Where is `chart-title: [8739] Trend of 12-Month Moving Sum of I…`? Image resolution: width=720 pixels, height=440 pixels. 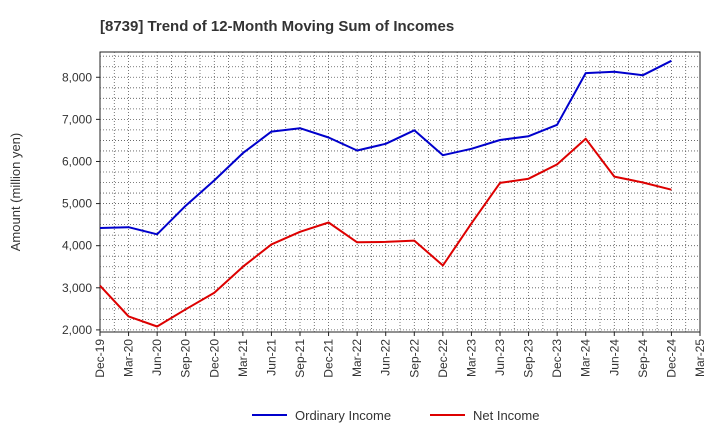 chart-title: [8739] Trend of 12-Month Moving Sum of I… is located at coordinates (277, 26).